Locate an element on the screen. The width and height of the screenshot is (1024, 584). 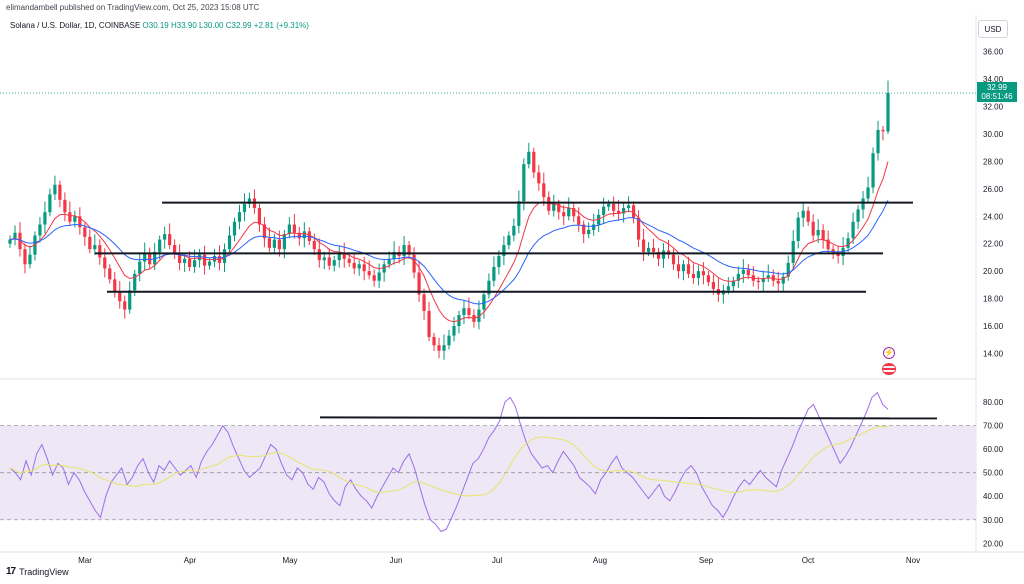
us-flag-icon is located at coordinates (889, 369).